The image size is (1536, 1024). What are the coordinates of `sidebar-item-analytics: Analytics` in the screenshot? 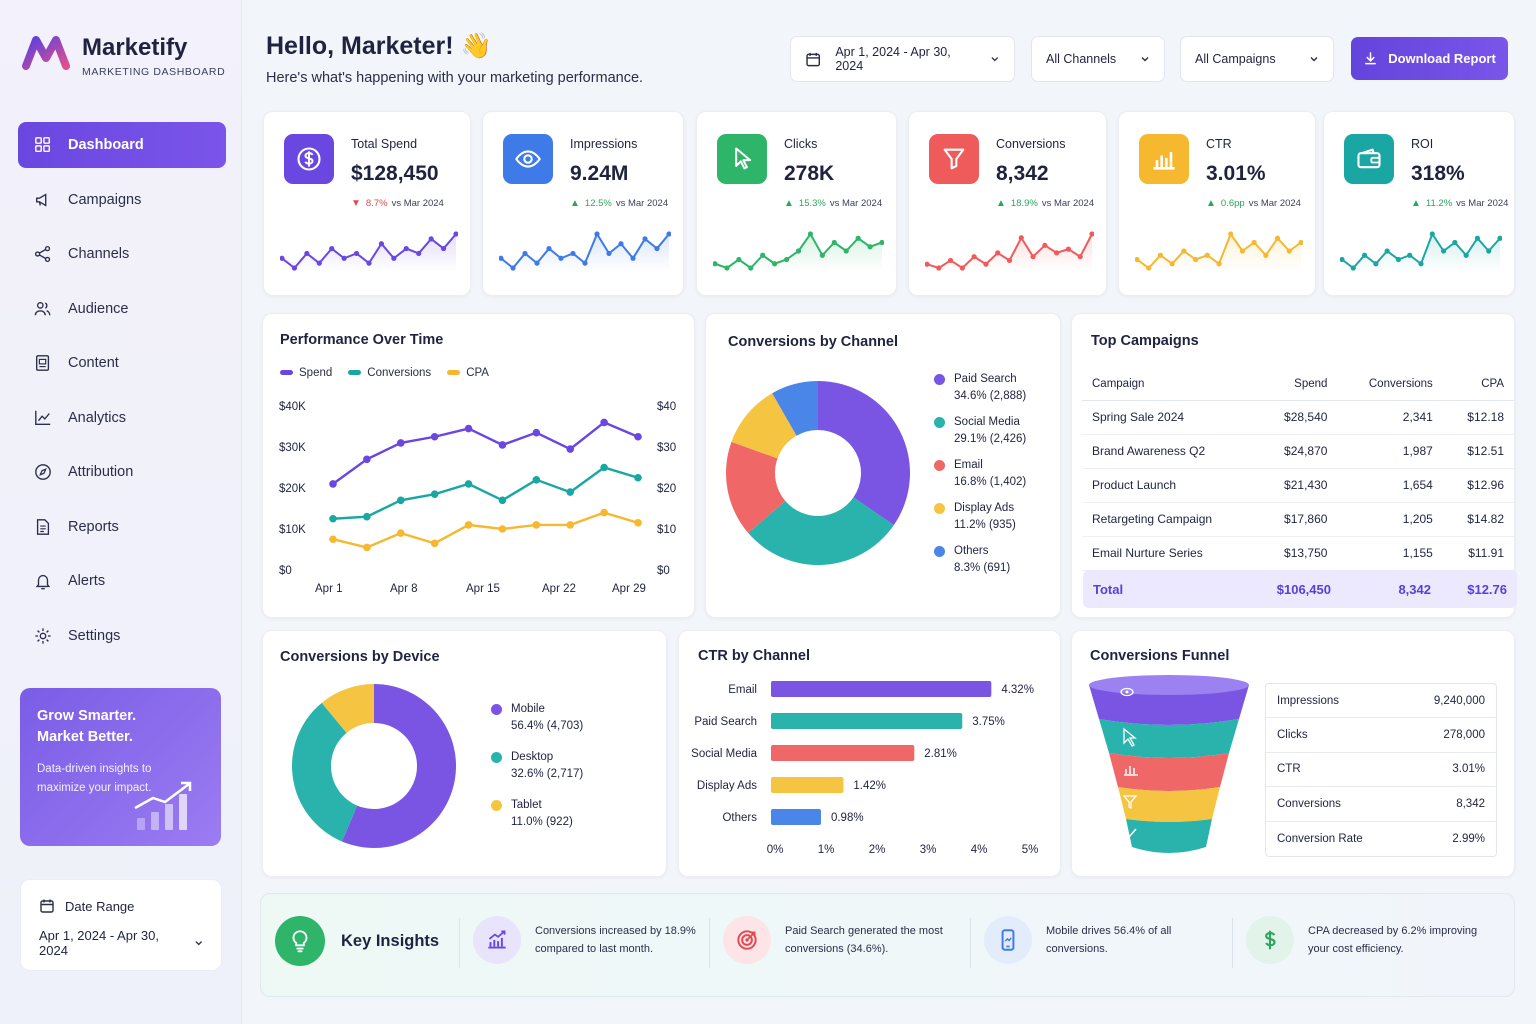 It's located at (122, 418).